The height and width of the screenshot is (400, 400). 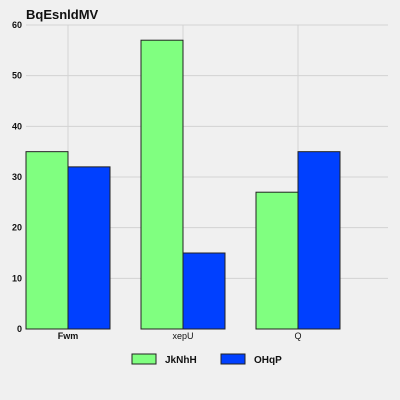 What do you see at coordinates (17, 278) in the screenshot?
I see `y-tick-label: 10` at bounding box center [17, 278].